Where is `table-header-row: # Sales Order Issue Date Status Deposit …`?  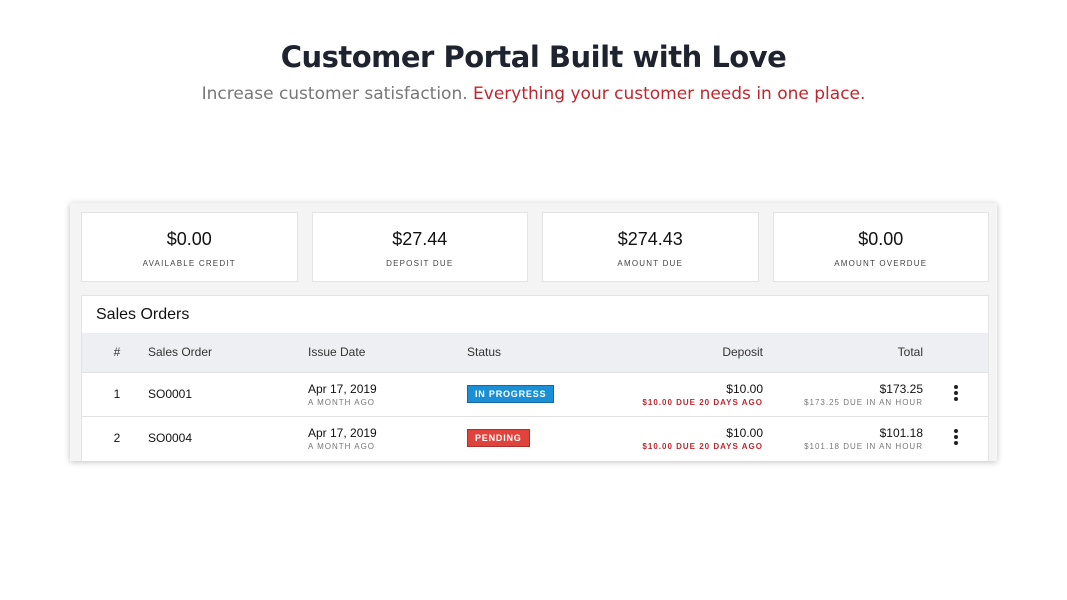 table-header-row: # Sales Order Issue Date Status Deposit … is located at coordinates (535, 352).